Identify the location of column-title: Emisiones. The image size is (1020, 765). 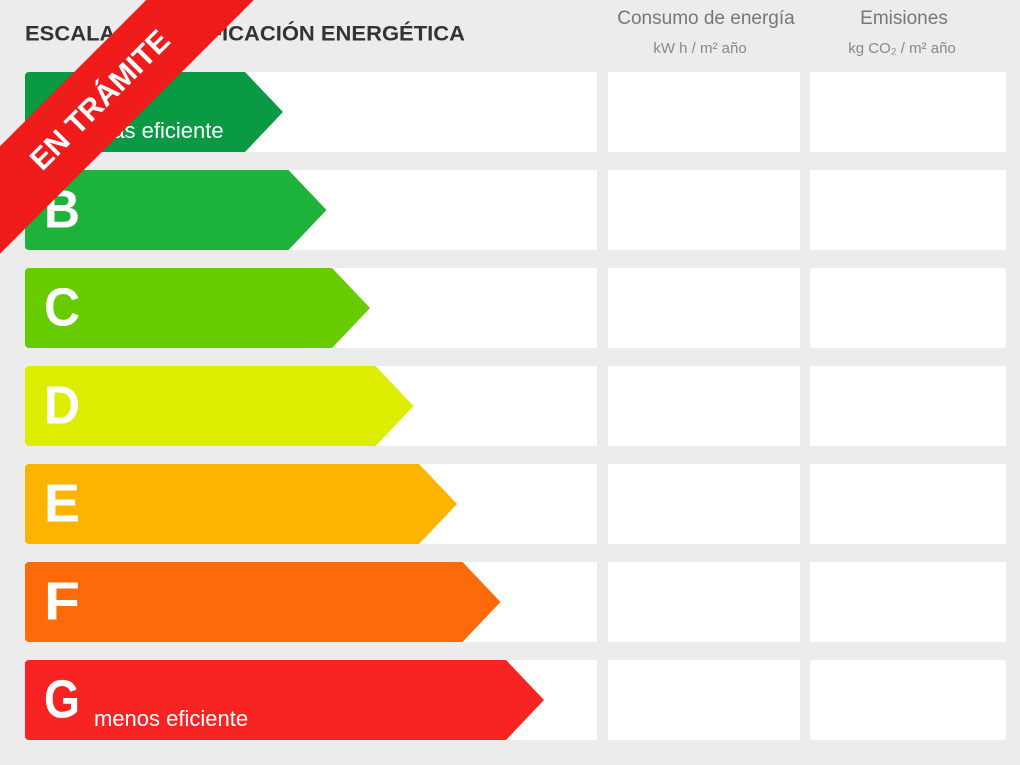
(904, 18).